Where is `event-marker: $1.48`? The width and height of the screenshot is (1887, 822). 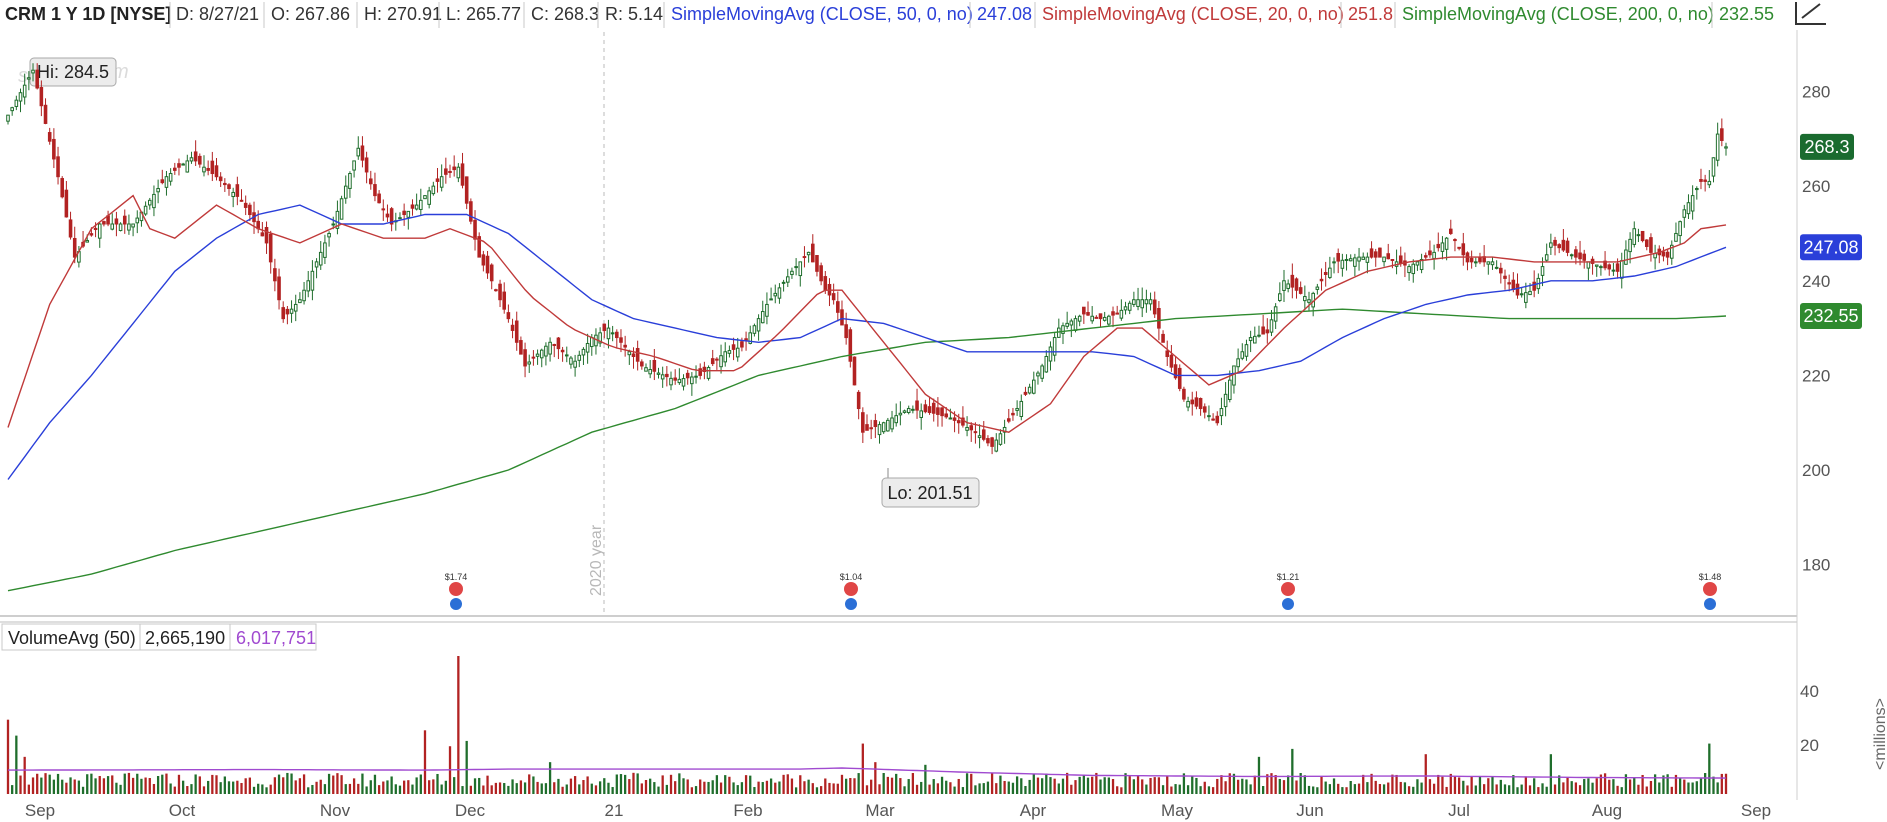
event-marker: $1.48 is located at coordinates (1710, 591).